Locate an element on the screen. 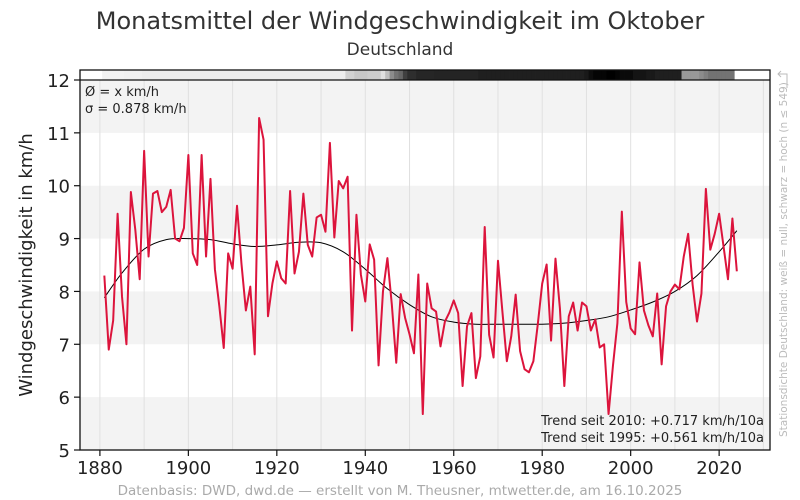 Image resolution: width=800 pixels, height=500 pixels. chart-subtitle: Deutschland is located at coordinates (400, 50).